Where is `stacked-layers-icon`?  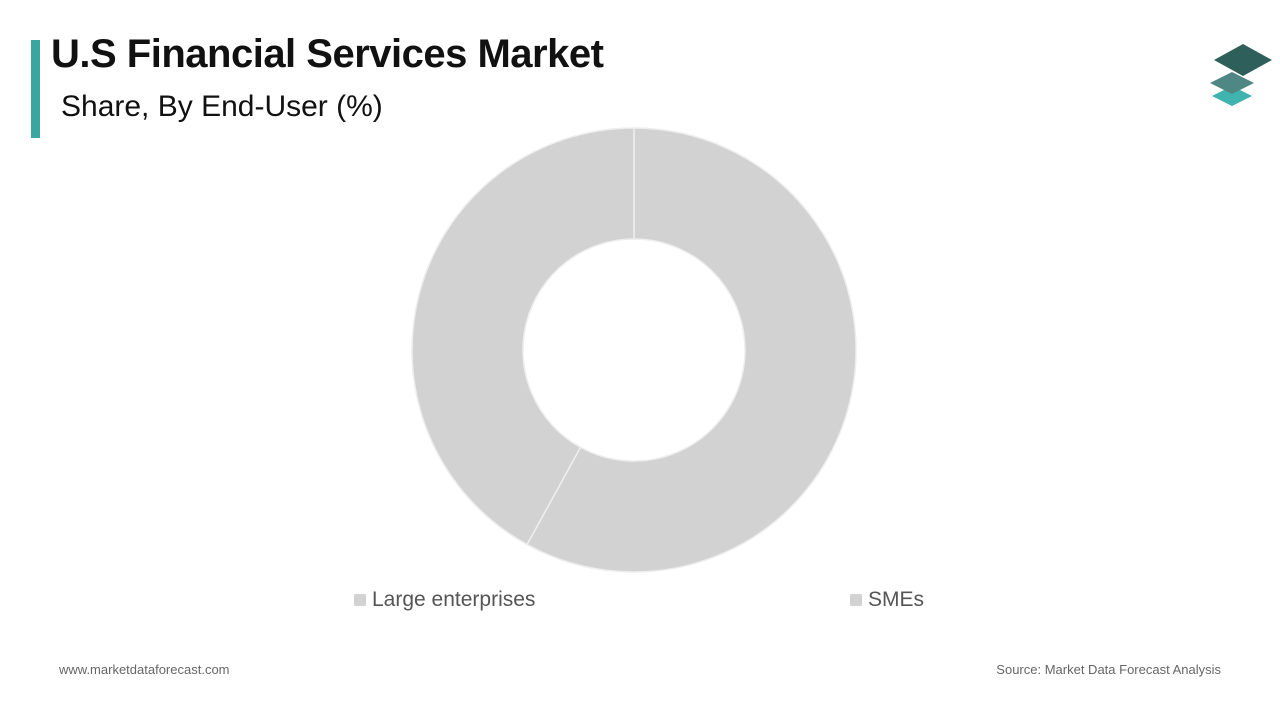
stacked-layers-icon is located at coordinates (1241, 75).